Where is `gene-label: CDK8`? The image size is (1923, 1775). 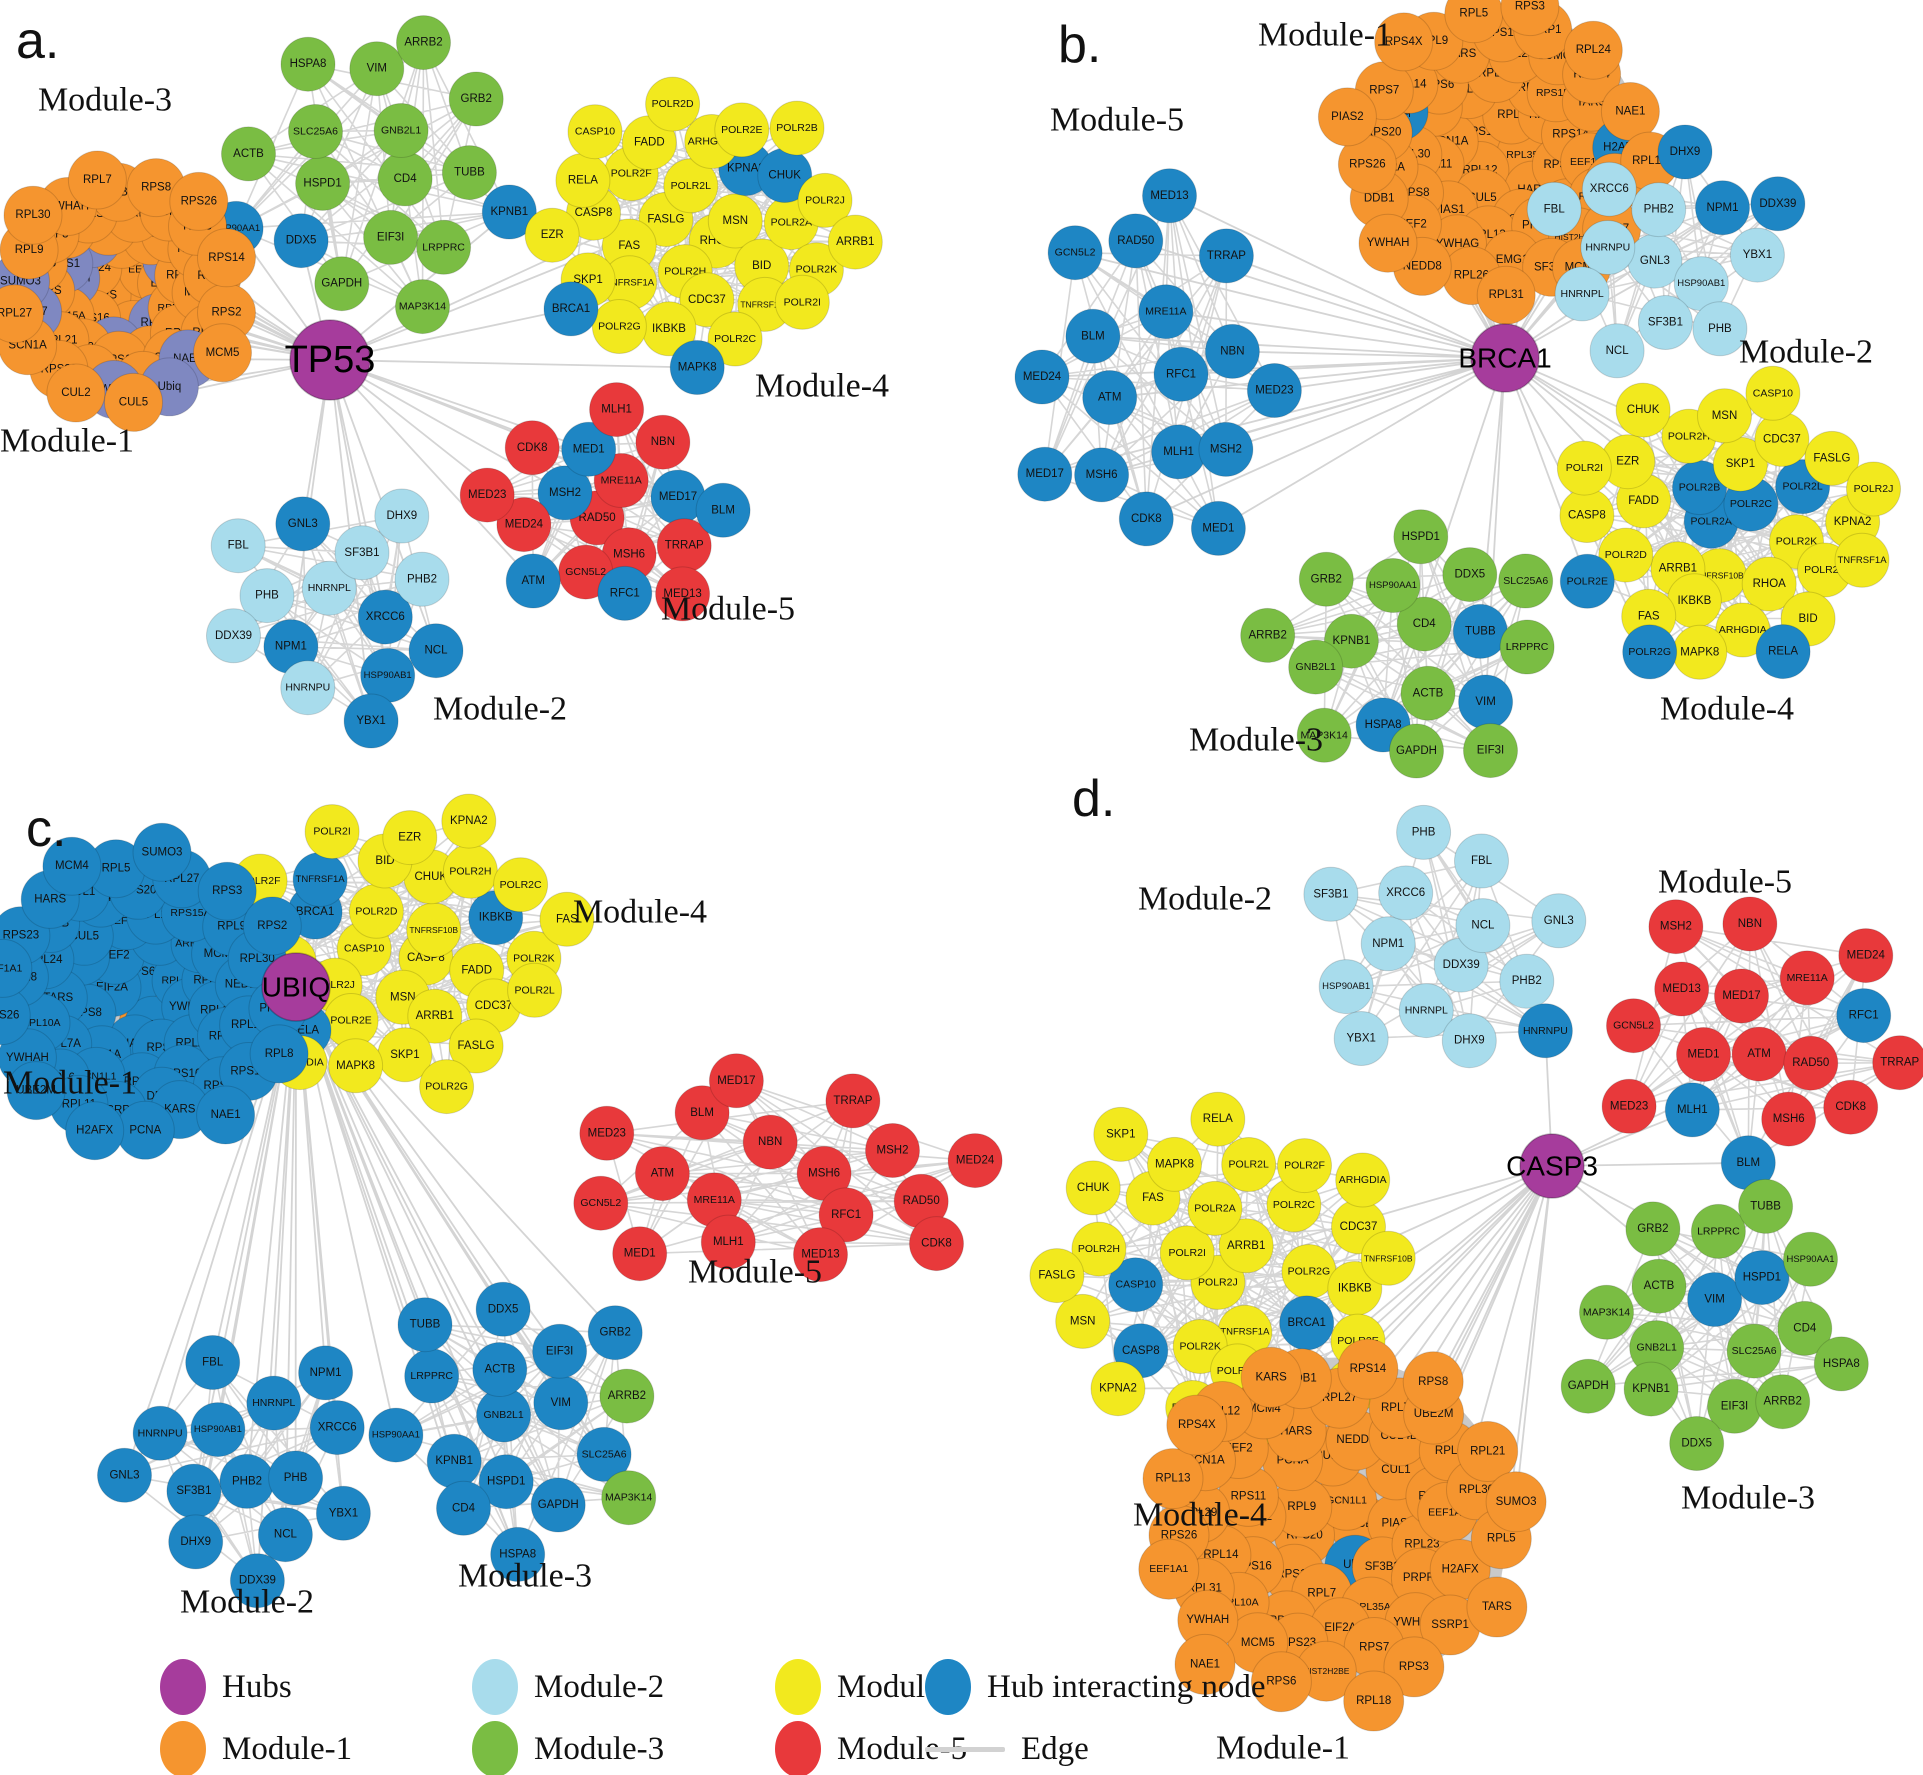 gene-label: CDK8 is located at coordinates (1850, 1107).